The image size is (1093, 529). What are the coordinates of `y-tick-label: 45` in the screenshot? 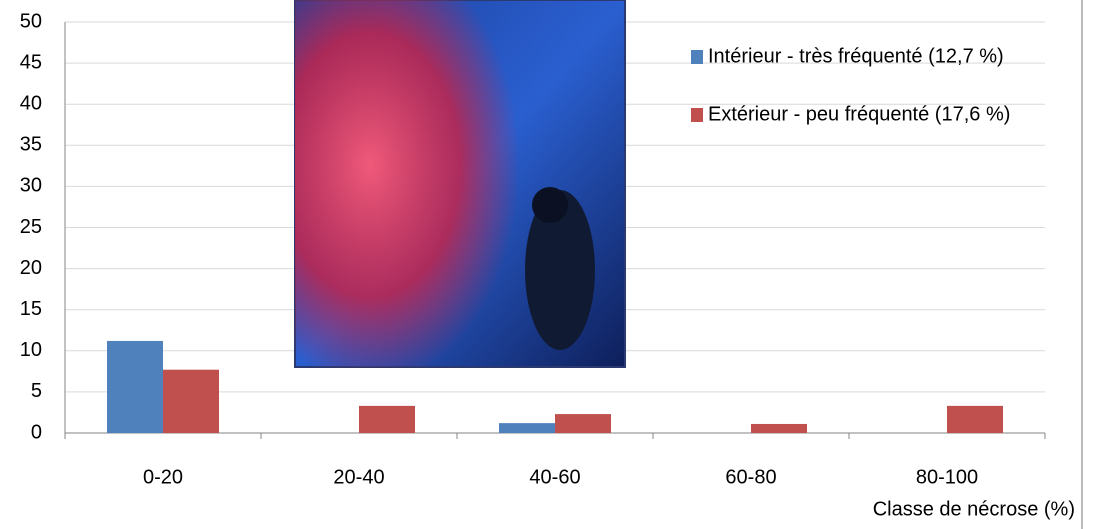 It's located at (31, 62).